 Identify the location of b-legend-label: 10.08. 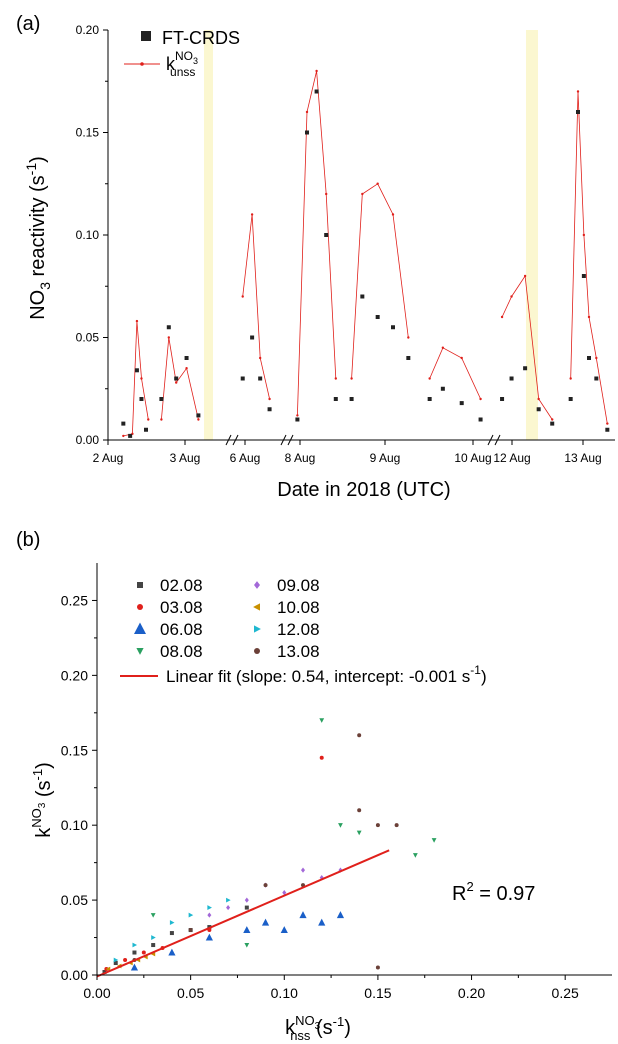
(298, 607).